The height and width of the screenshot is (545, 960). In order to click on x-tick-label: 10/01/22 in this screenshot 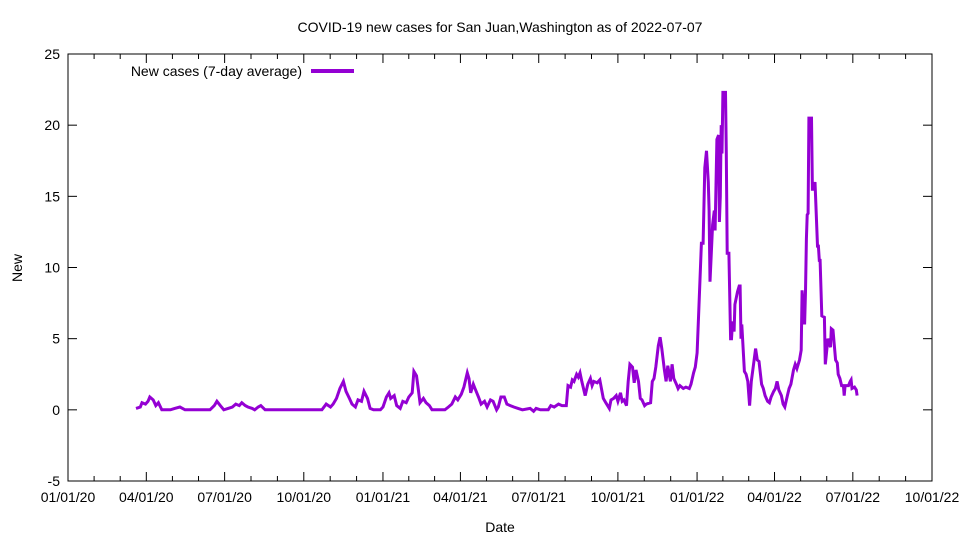, I will do `click(932, 497)`.